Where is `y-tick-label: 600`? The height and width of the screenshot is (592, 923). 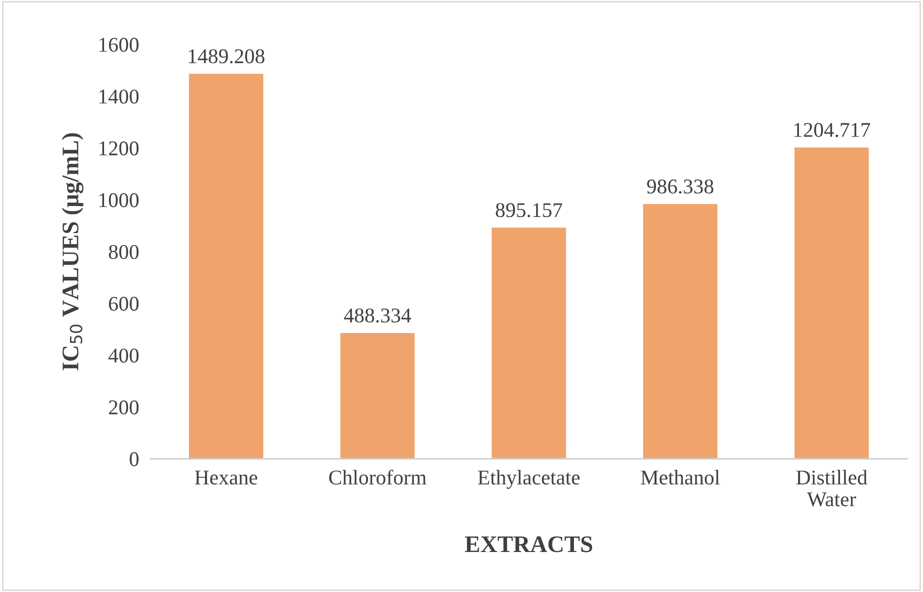 y-tick-label: 600 is located at coordinates (123, 303).